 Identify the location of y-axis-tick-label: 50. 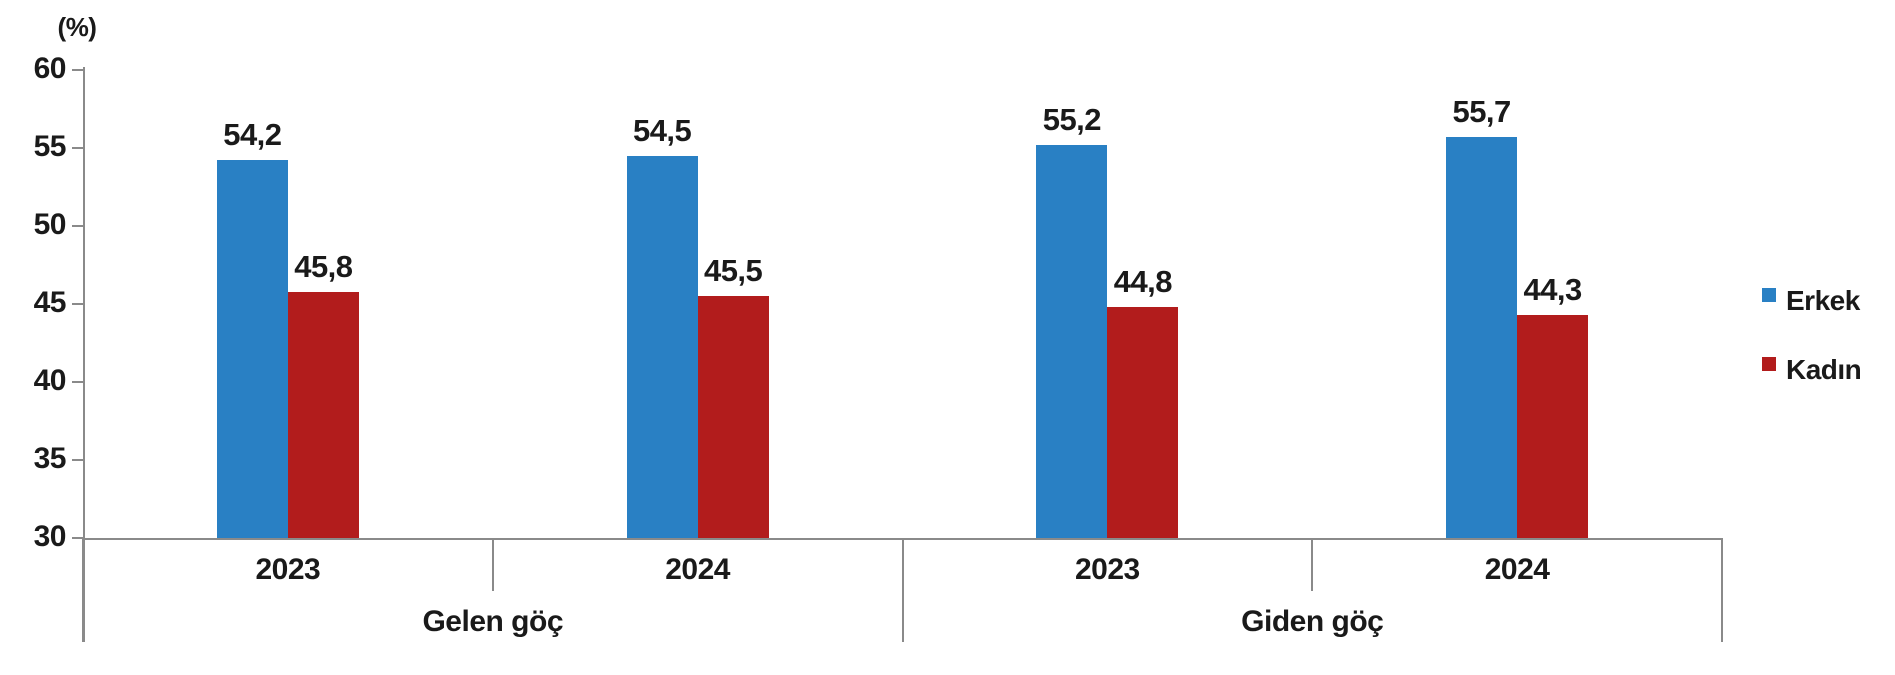
(50, 224).